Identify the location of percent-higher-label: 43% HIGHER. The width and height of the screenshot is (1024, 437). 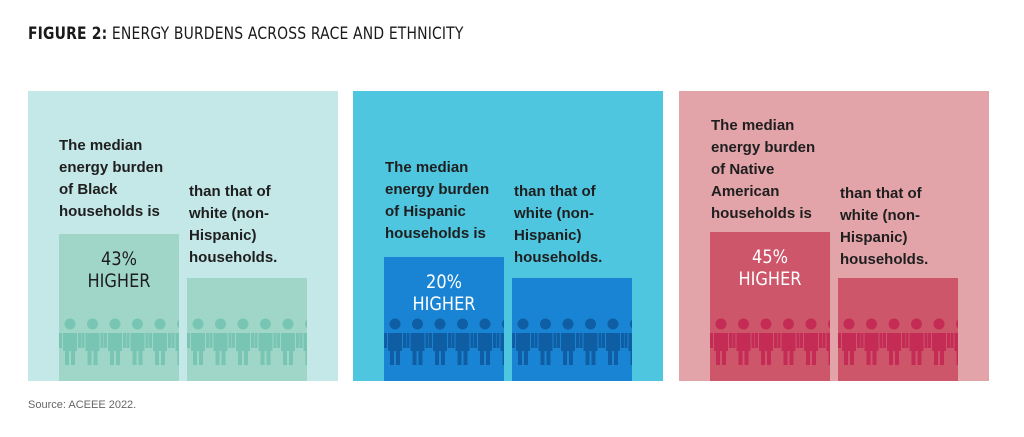
(119, 270).